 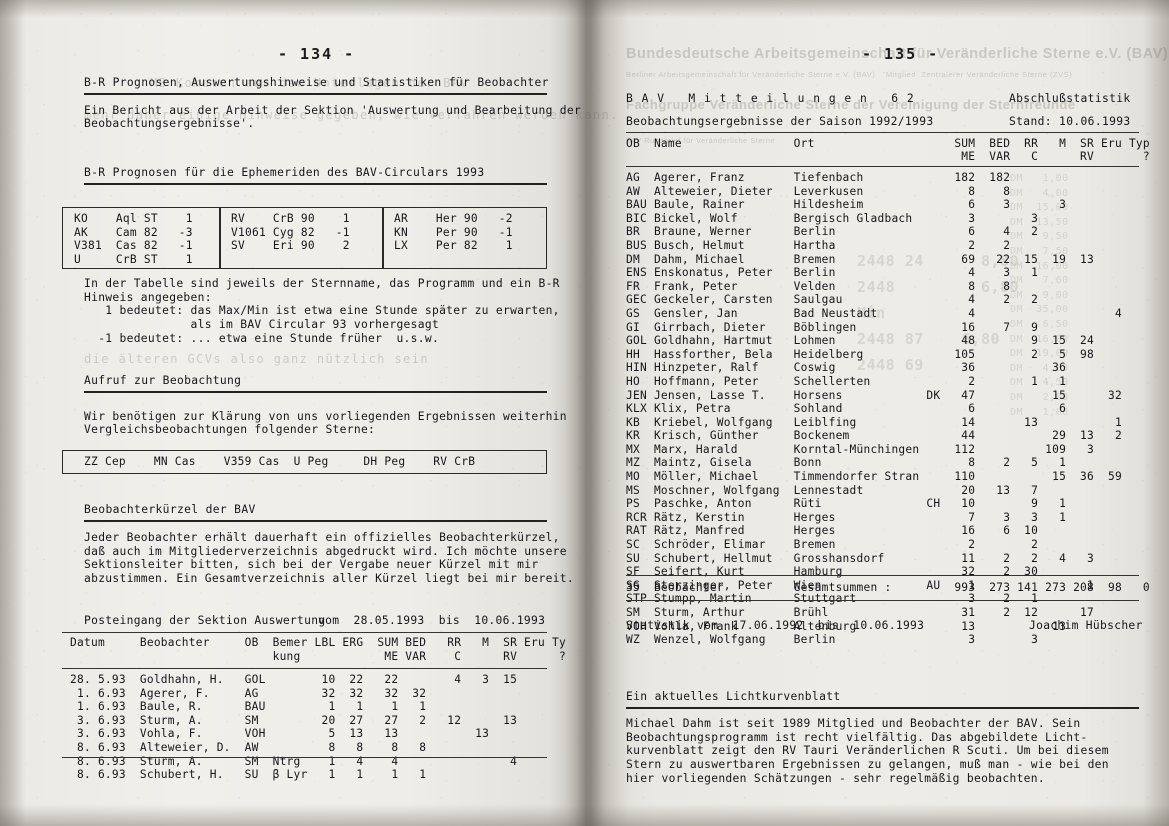 What do you see at coordinates (315, 392) in the screenshot?
I see `rule-under-aufruf` at bounding box center [315, 392].